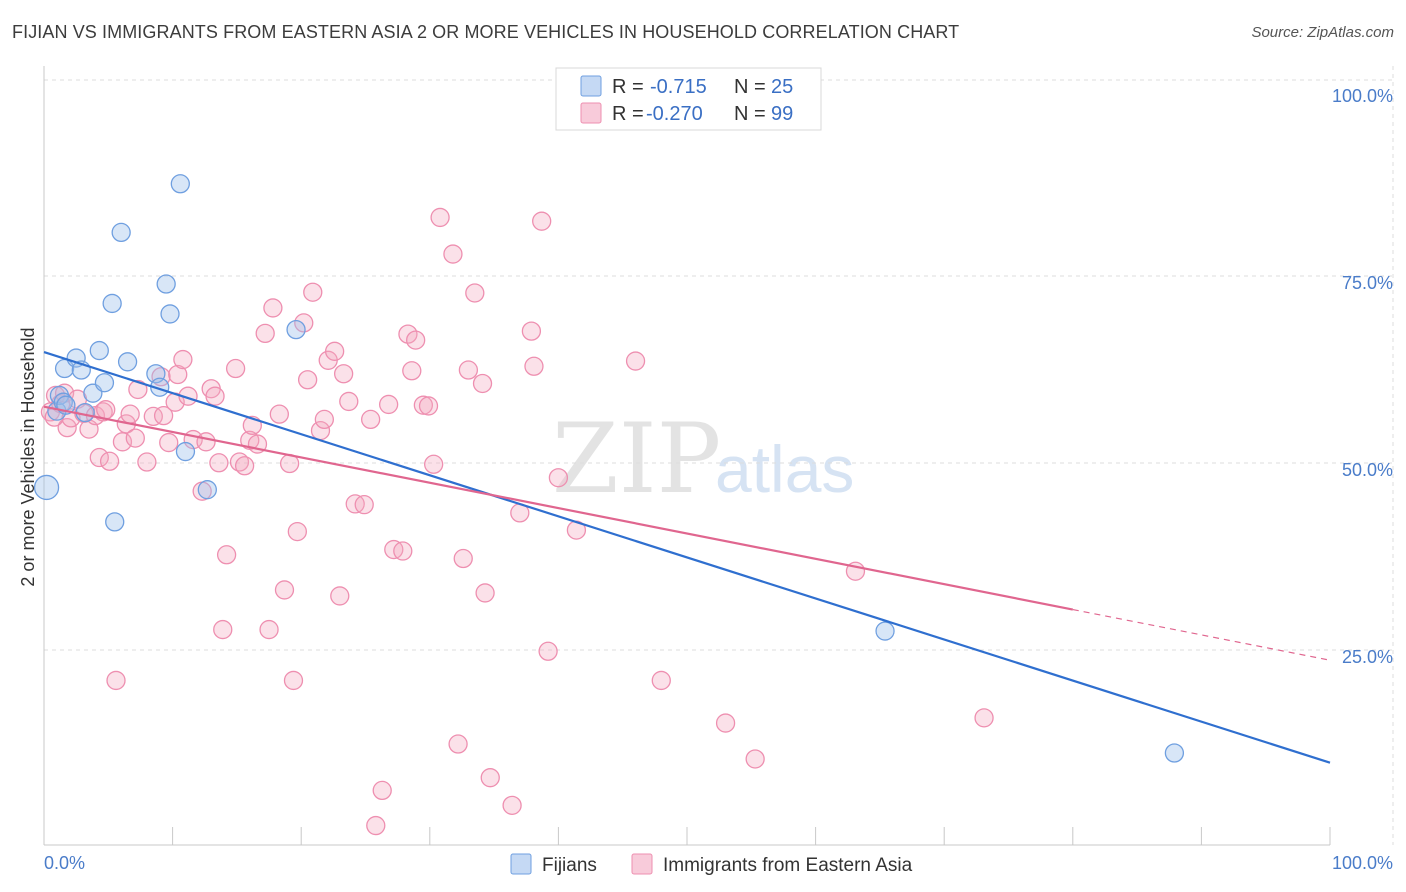  What do you see at coordinates (678, 87) in the screenshot?
I see `legend-r-value-fijians: -0.715` at bounding box center [678, 87].